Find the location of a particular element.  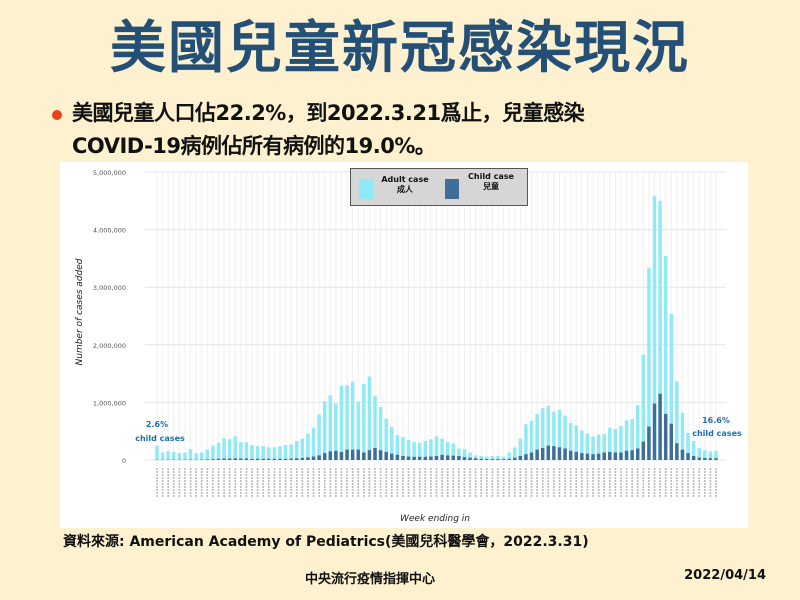

x-axis-title: Week ending in is located at coordinates (435, 519).